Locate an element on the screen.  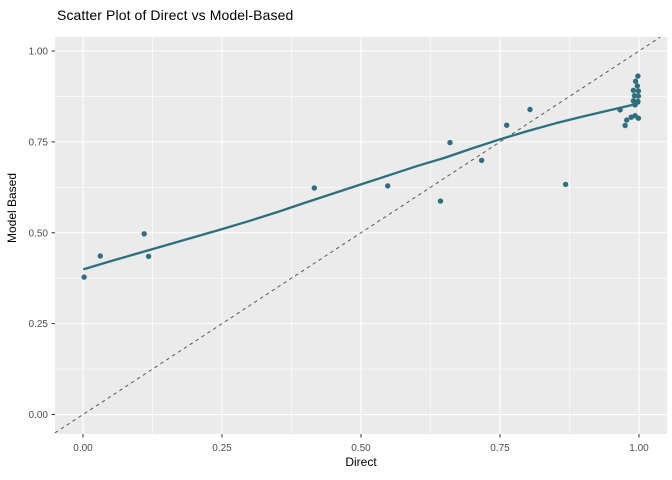
x-axis-tick-label: 0.25 is located at coordinates (222, 448).